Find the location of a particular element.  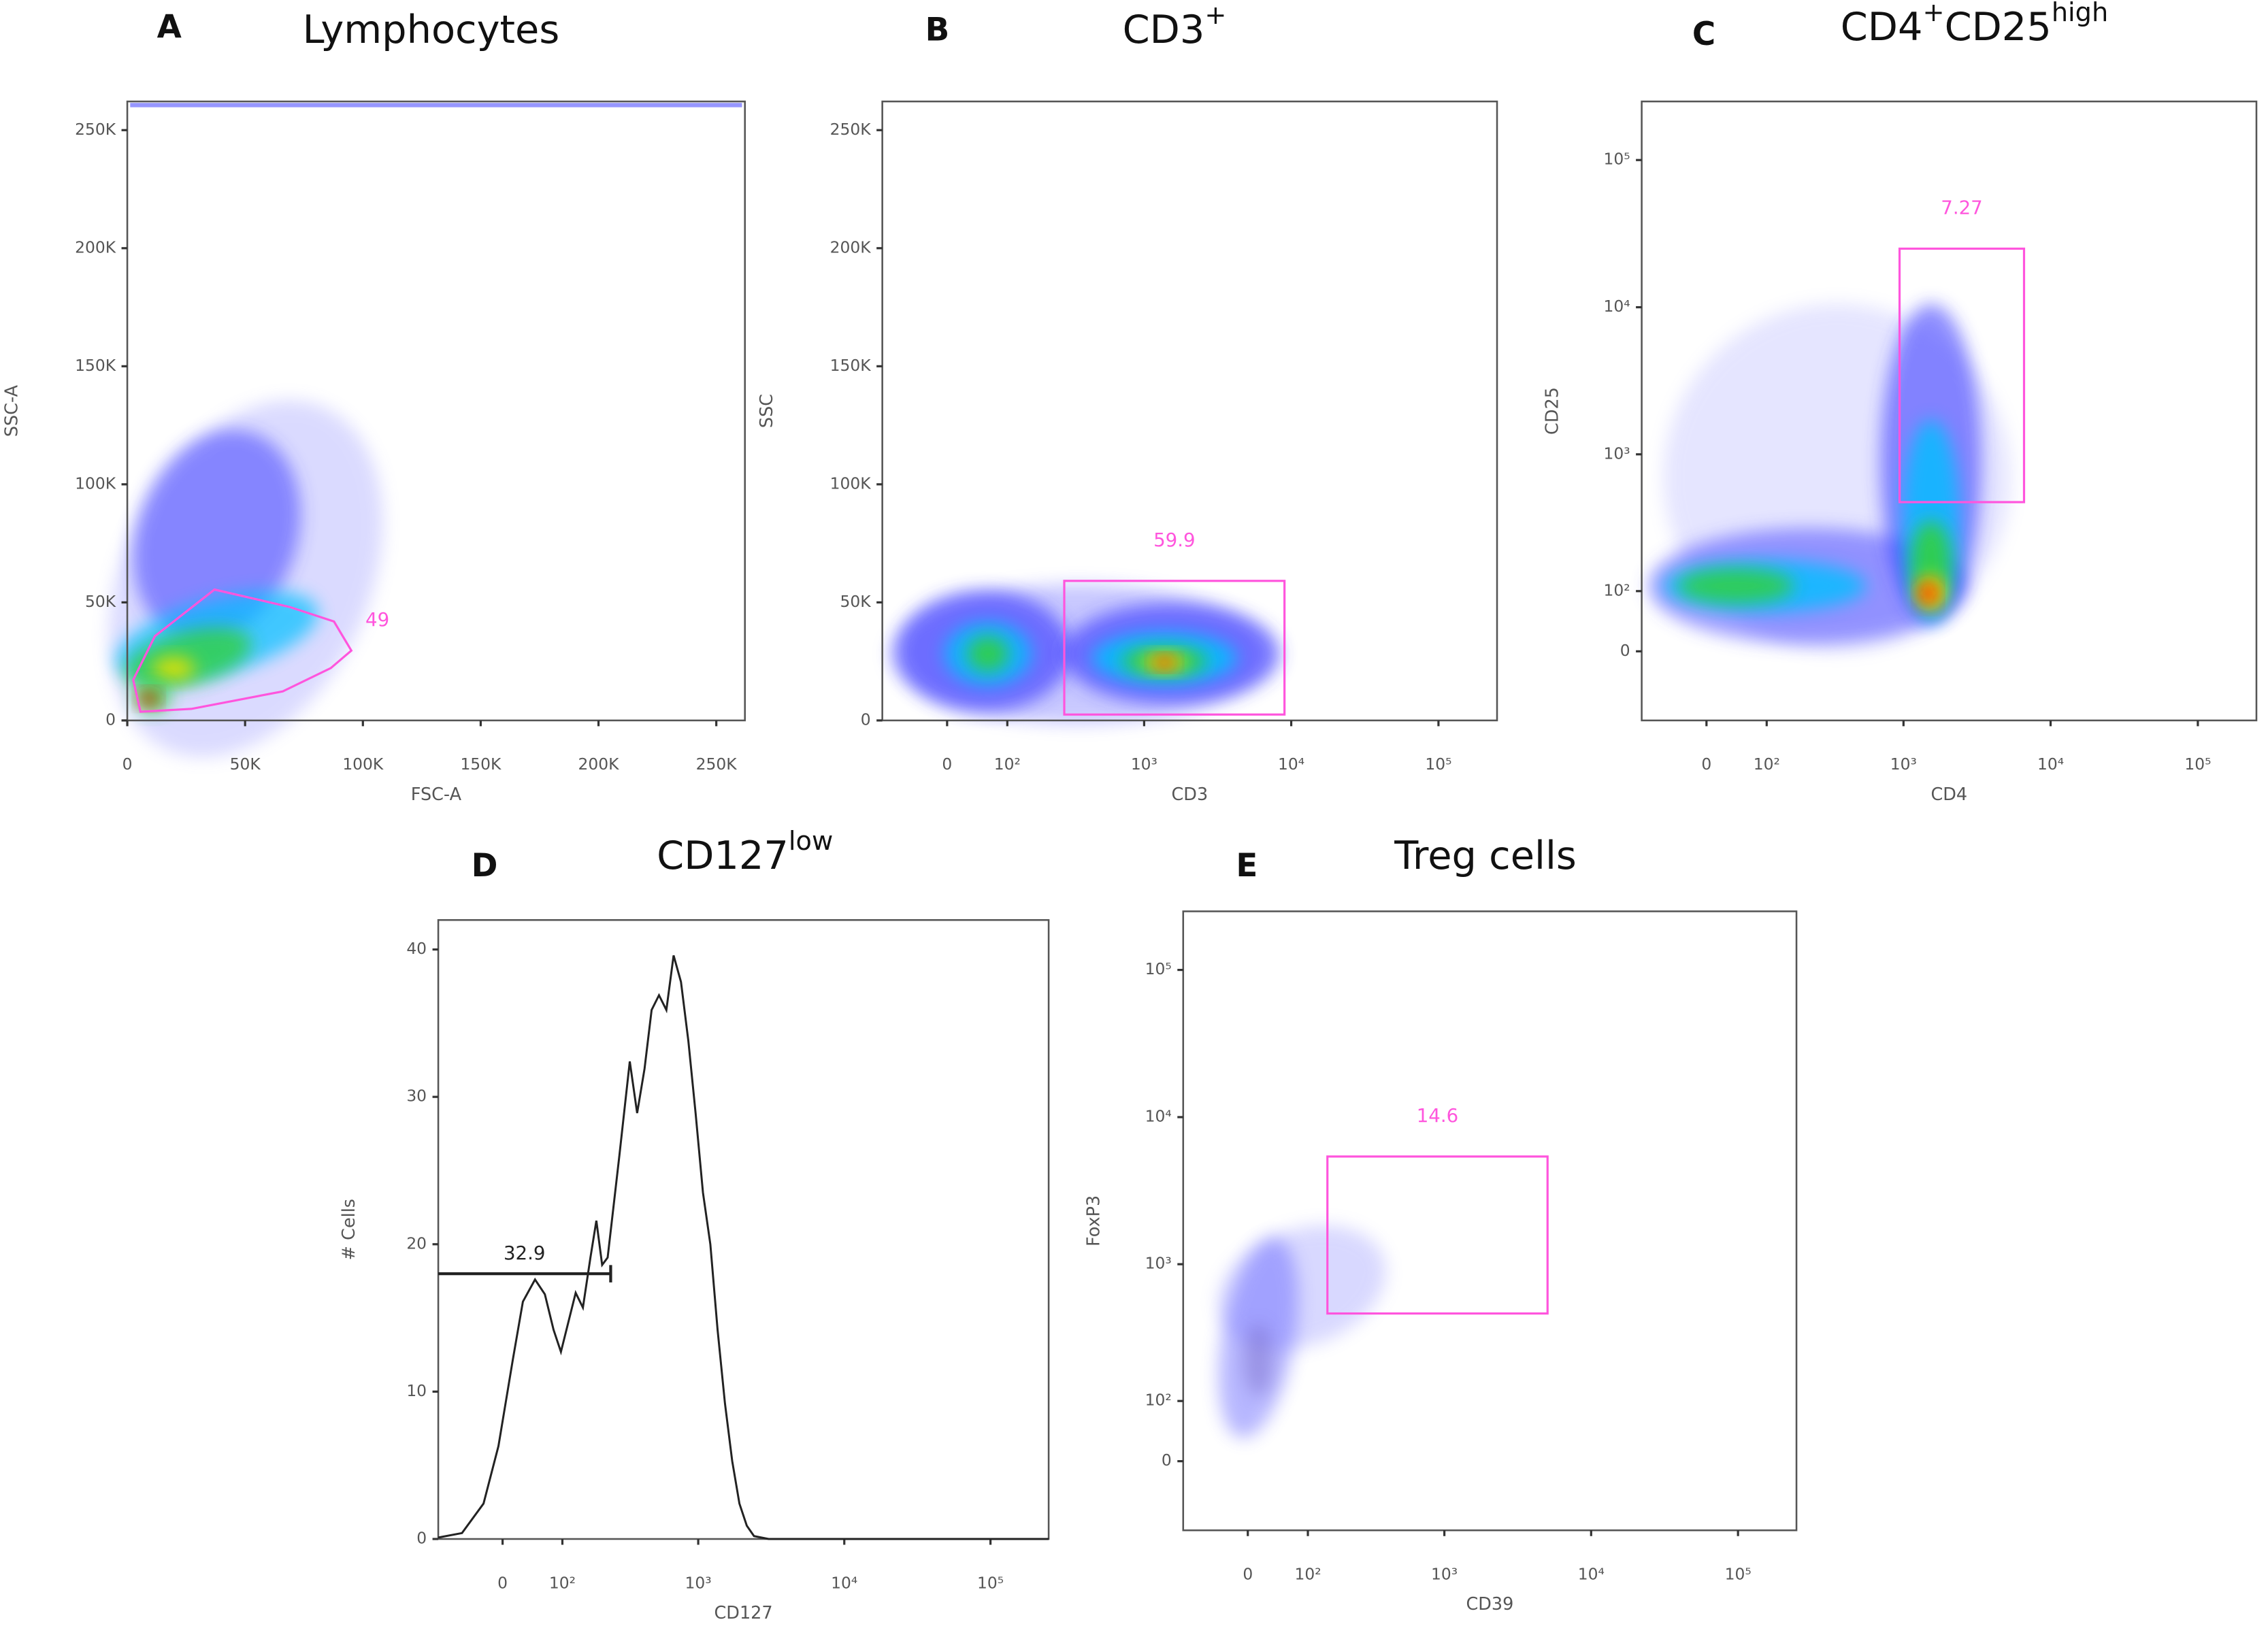

y-tick-label: 10 is located at coordinates (416, 1390).